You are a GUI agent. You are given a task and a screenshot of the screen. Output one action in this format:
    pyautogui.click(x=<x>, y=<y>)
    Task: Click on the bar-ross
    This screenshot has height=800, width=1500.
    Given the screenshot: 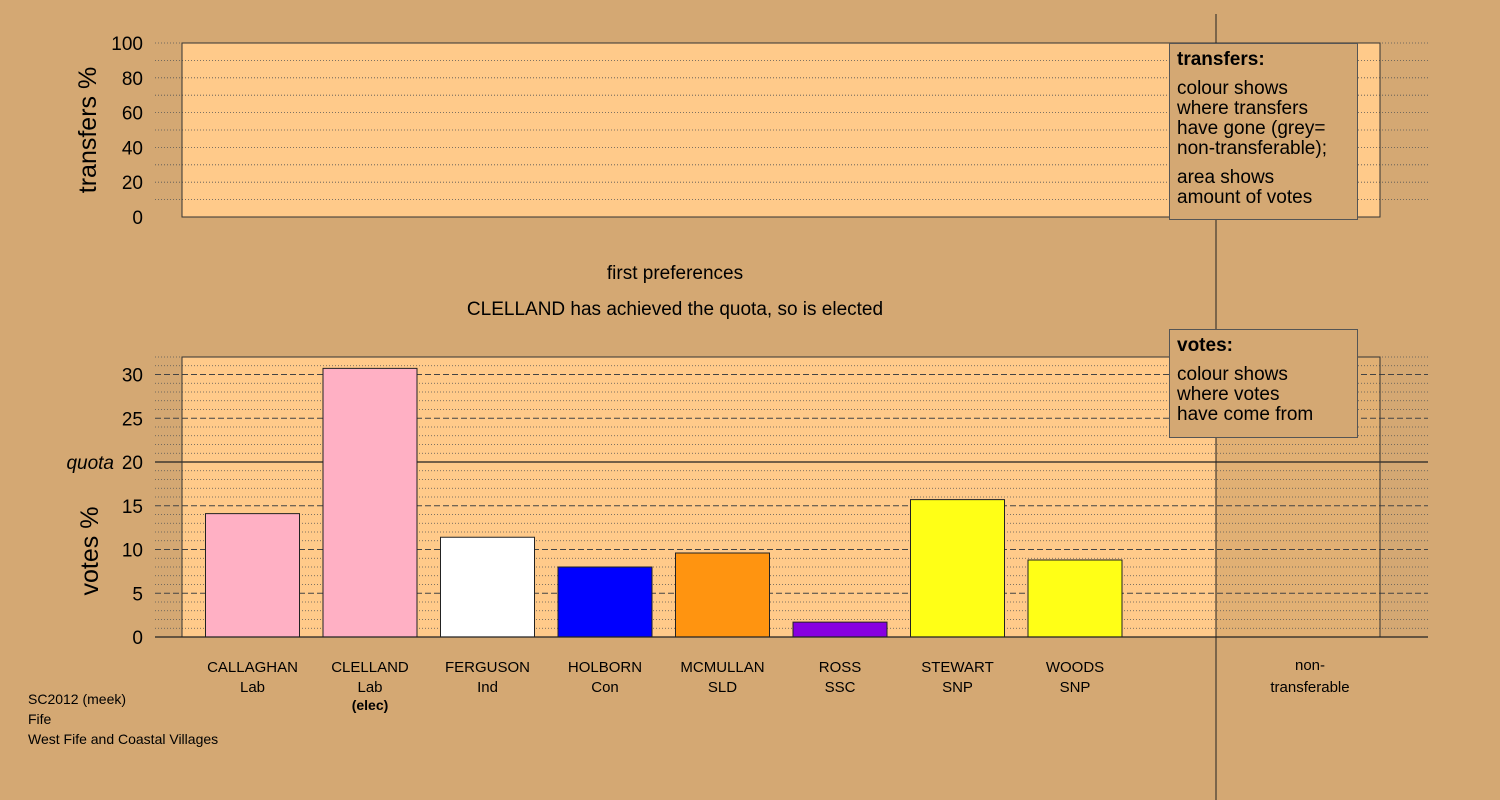 What is the action you would take?
    pyautogui.click(x=840, y=629)
    